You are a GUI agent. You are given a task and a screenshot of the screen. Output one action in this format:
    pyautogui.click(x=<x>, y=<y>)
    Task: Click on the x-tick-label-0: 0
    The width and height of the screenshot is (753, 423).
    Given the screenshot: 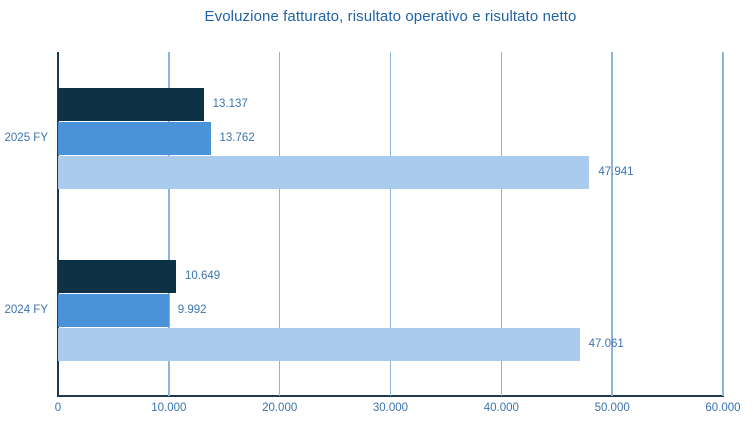 What is the action you would take?
    pyautogui.click(x=58, y=408)
    